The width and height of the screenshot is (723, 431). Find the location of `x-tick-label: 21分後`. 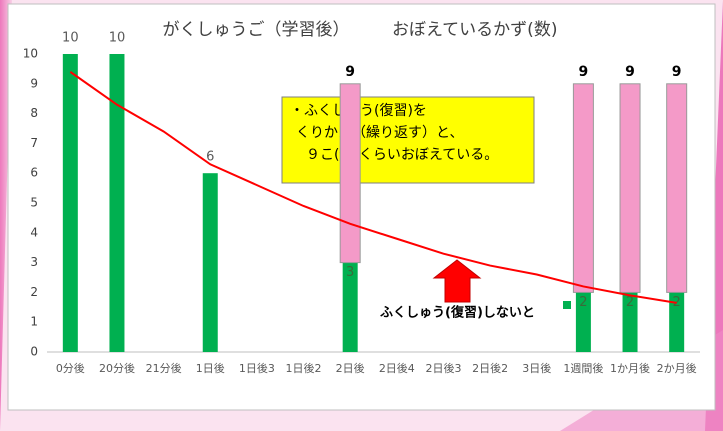

x-tick-label: 21分後 is located at coordinates (164, 368).